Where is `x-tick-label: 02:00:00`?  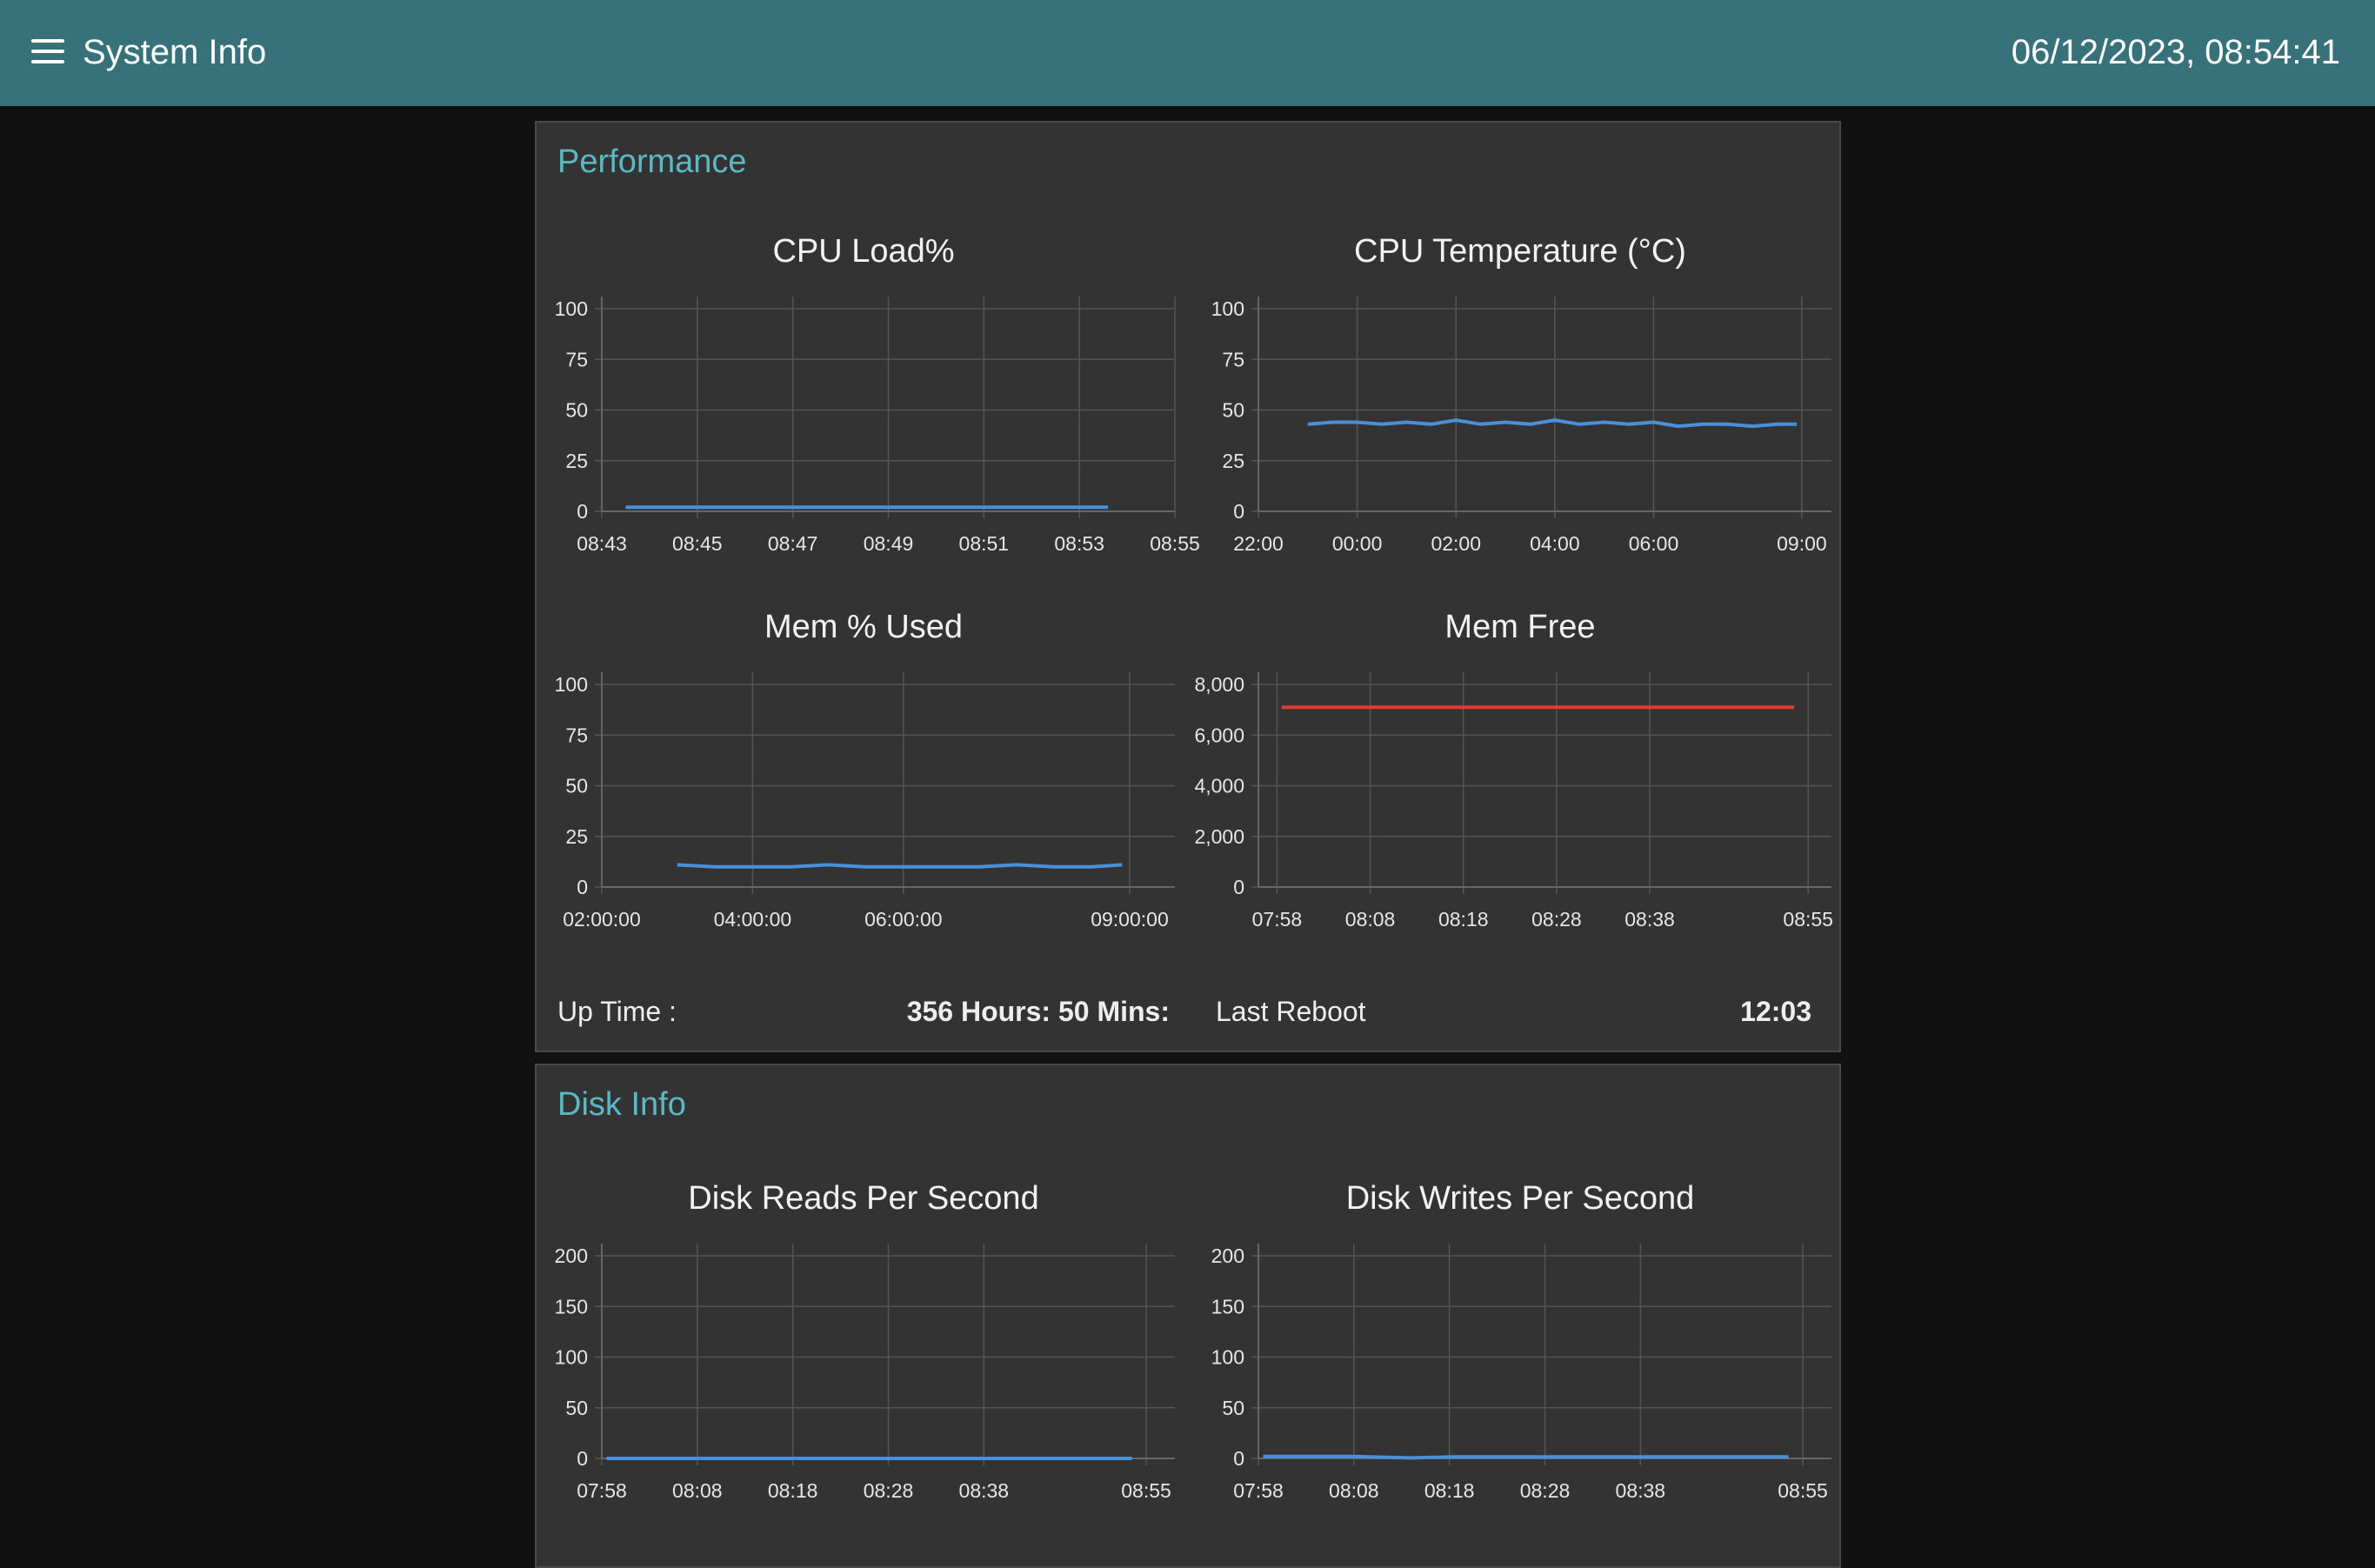
x-tick-label: 02:00:00 is located at coordinates (602, 919).